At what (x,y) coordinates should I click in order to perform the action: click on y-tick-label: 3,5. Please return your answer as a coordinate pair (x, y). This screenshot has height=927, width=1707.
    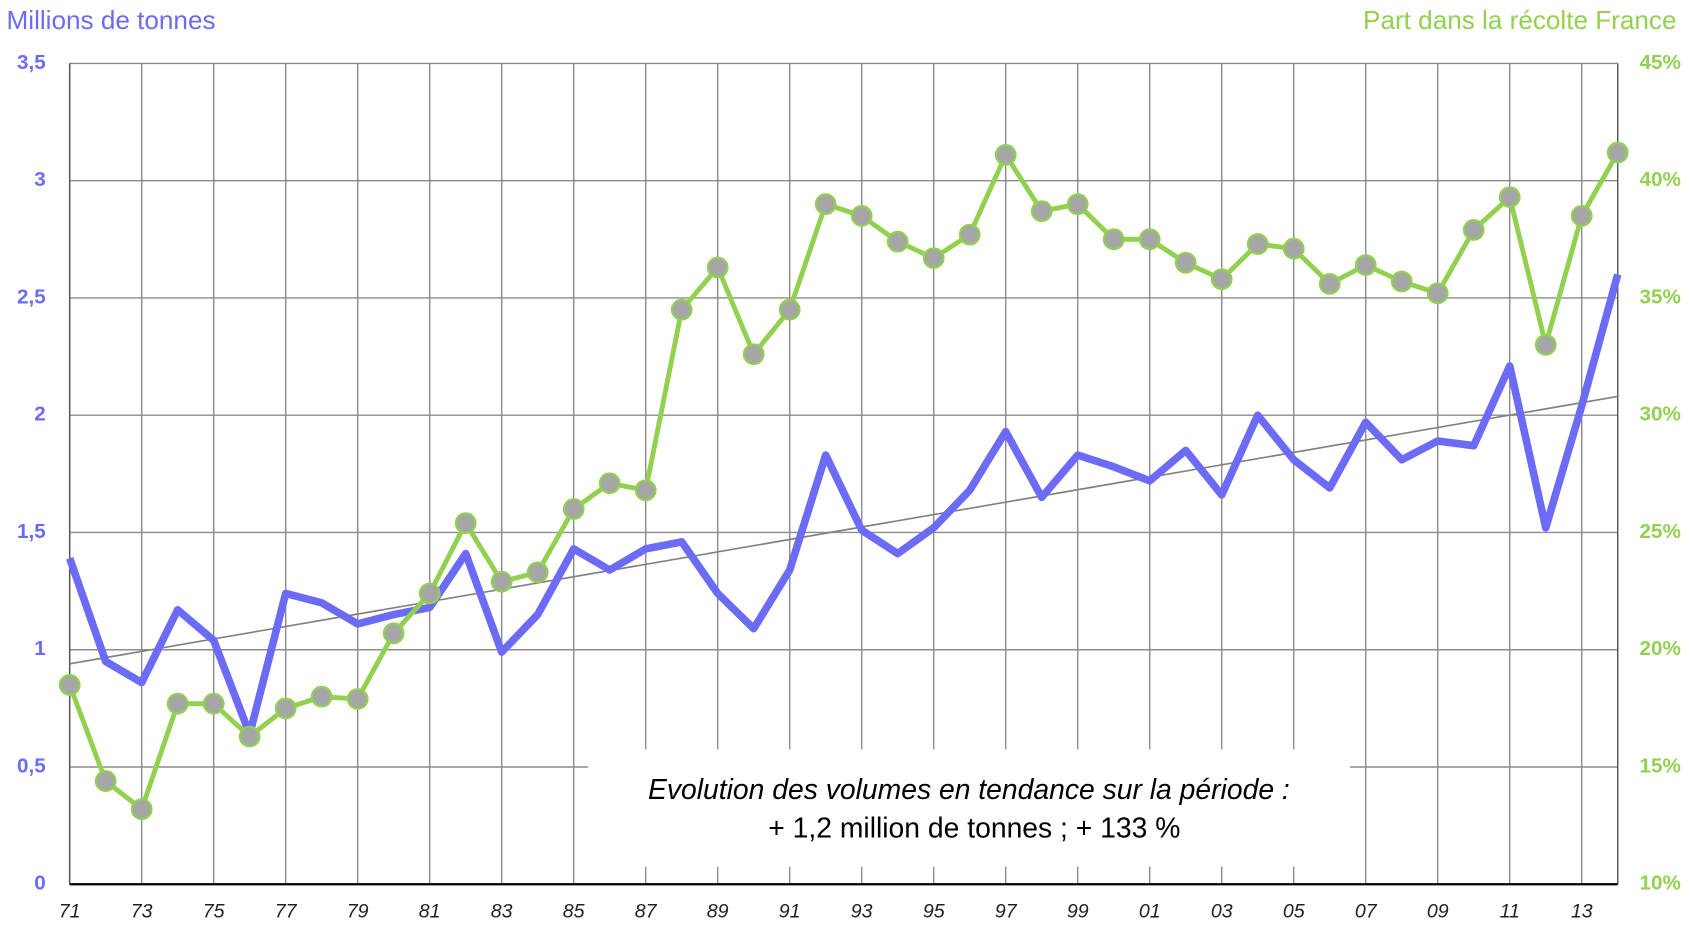
    Looking at the image, I should click on (31, 62).